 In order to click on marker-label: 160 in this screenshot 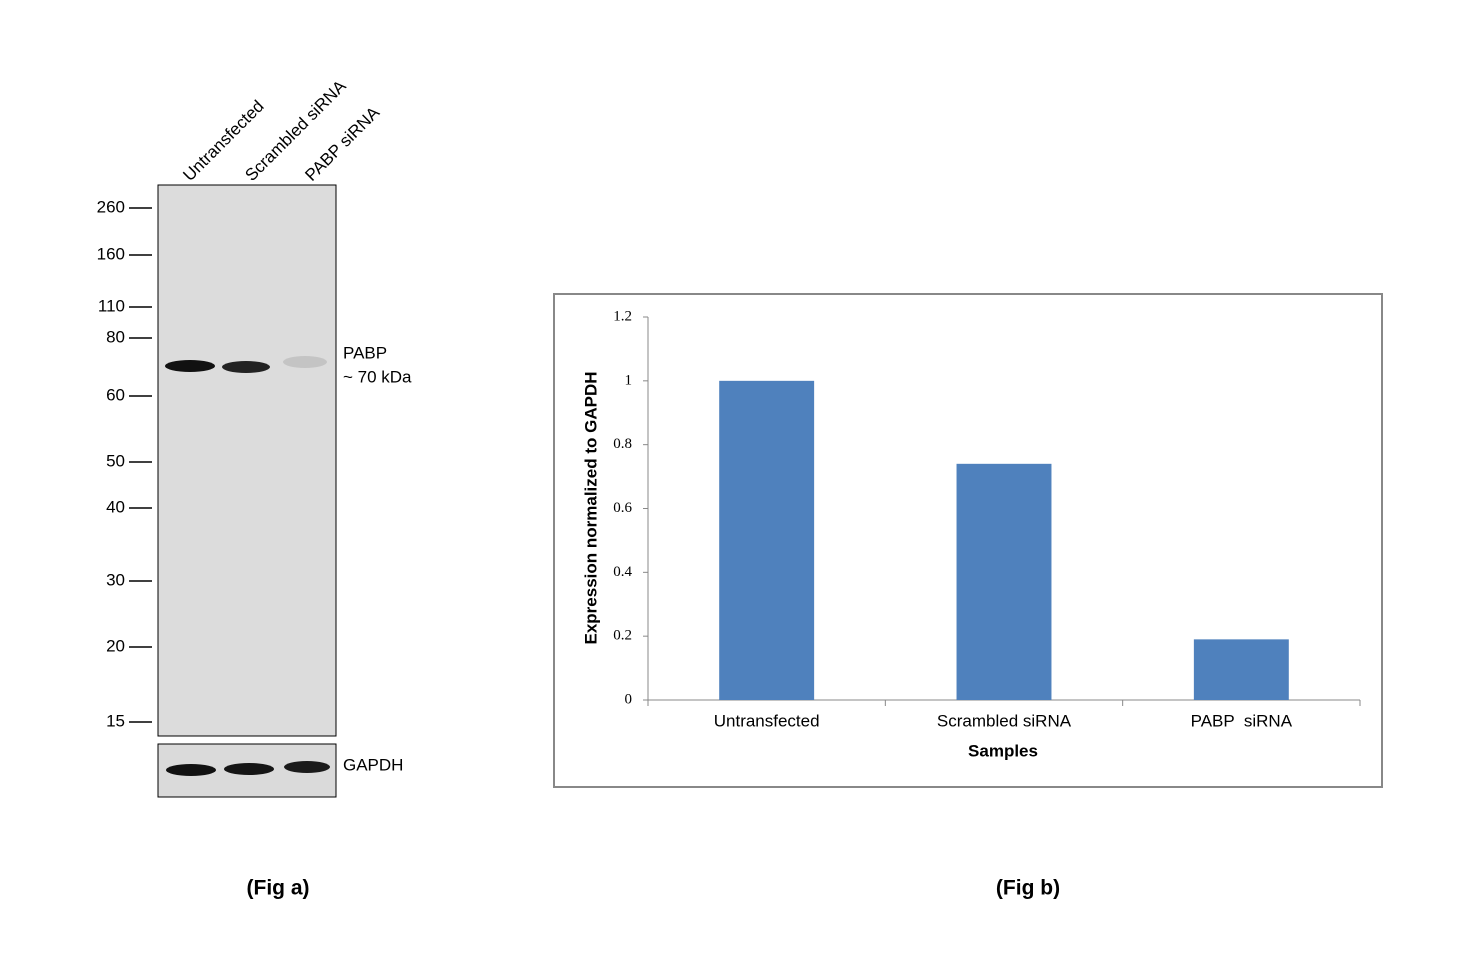, I will do `click(111, 253)`.